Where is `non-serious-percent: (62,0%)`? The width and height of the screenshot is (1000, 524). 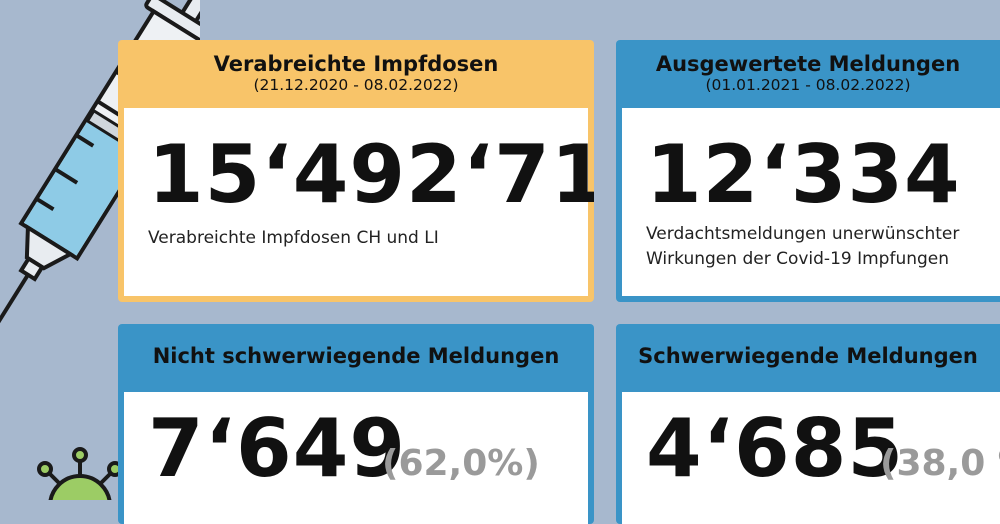 non-serious-percent: (62,0%) is located at coordinates (461, 463).